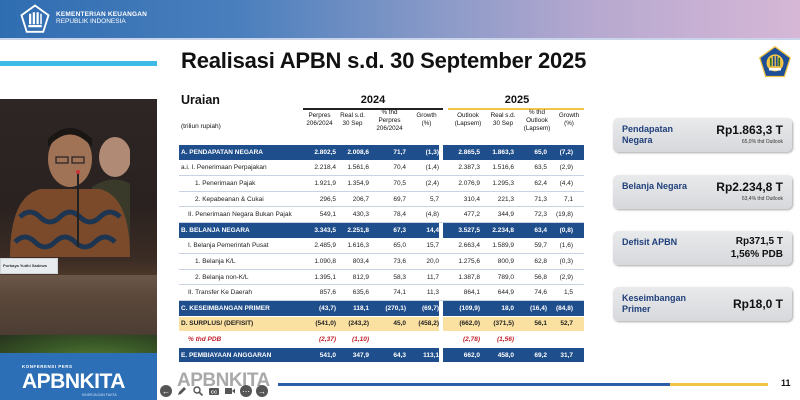 The height and width of the screenshot is (400, 800). What do you see at coordinates (432, 293) in the screenshot?
I see `cell-value: 11,3` at bounding box center [432, 293].